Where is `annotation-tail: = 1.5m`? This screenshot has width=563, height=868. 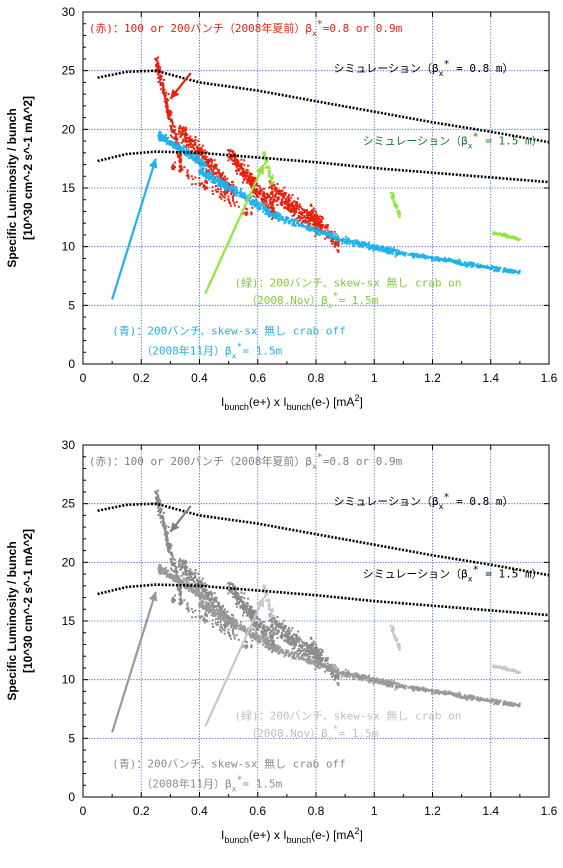
annotation-tail: = 1.5m is located at coordinates (359, 300).